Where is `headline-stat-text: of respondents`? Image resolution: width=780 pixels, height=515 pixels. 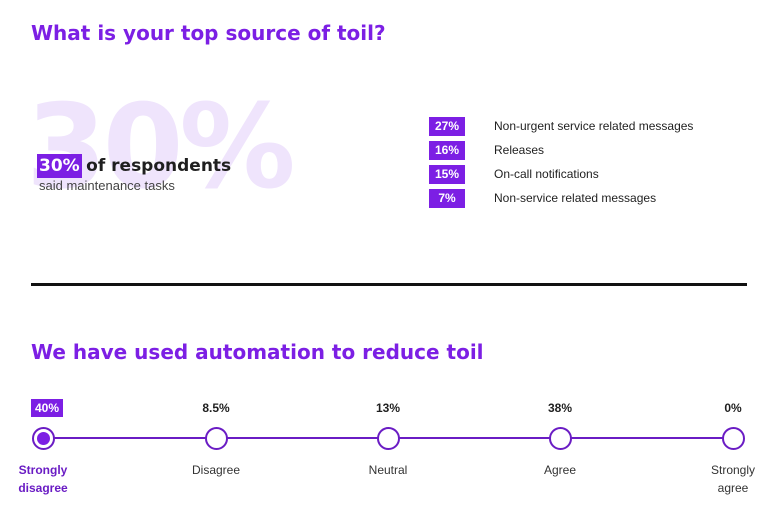 headline-stat-text: of respondents is located at coordinates (159, 166).